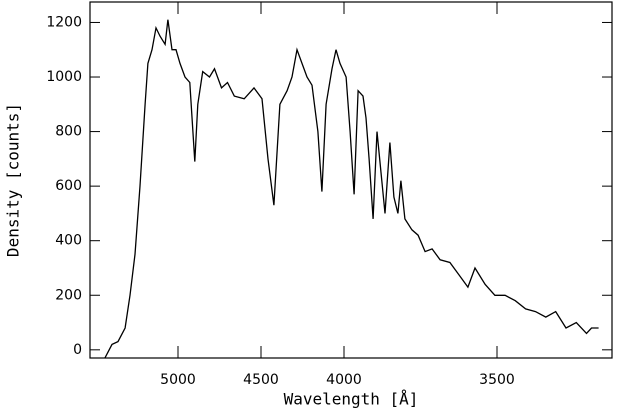  I want to click on y-tick-label: 200, so click(68, 295).